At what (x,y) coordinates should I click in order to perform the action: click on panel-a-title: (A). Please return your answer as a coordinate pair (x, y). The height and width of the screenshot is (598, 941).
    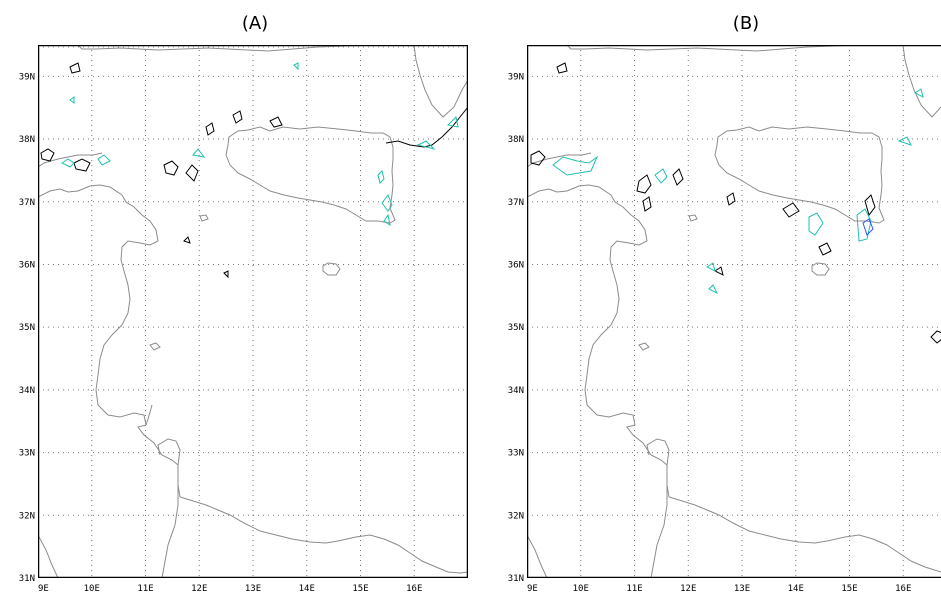
    Looking at the image, I should click on (255, 23).